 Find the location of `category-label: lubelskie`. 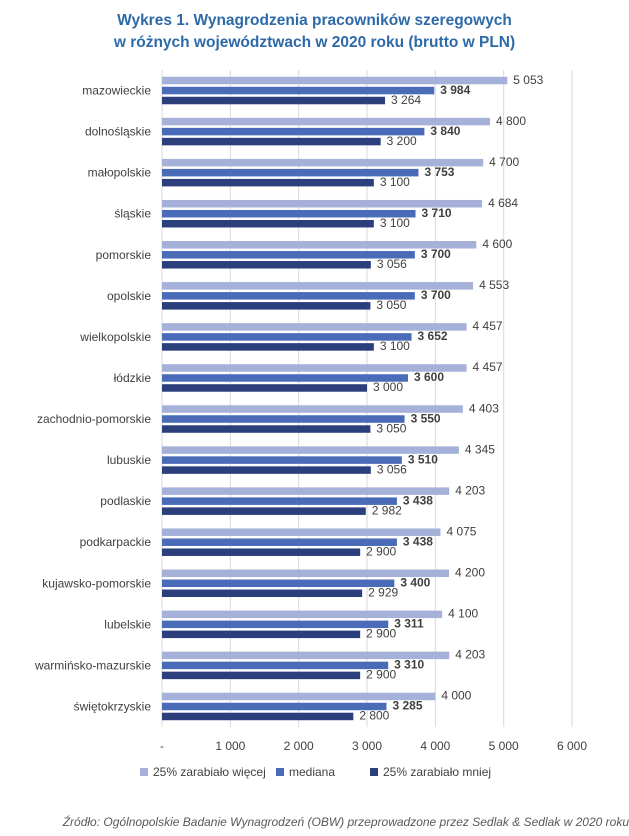

category-label: lubelskie is located at coordinates (127, 624).